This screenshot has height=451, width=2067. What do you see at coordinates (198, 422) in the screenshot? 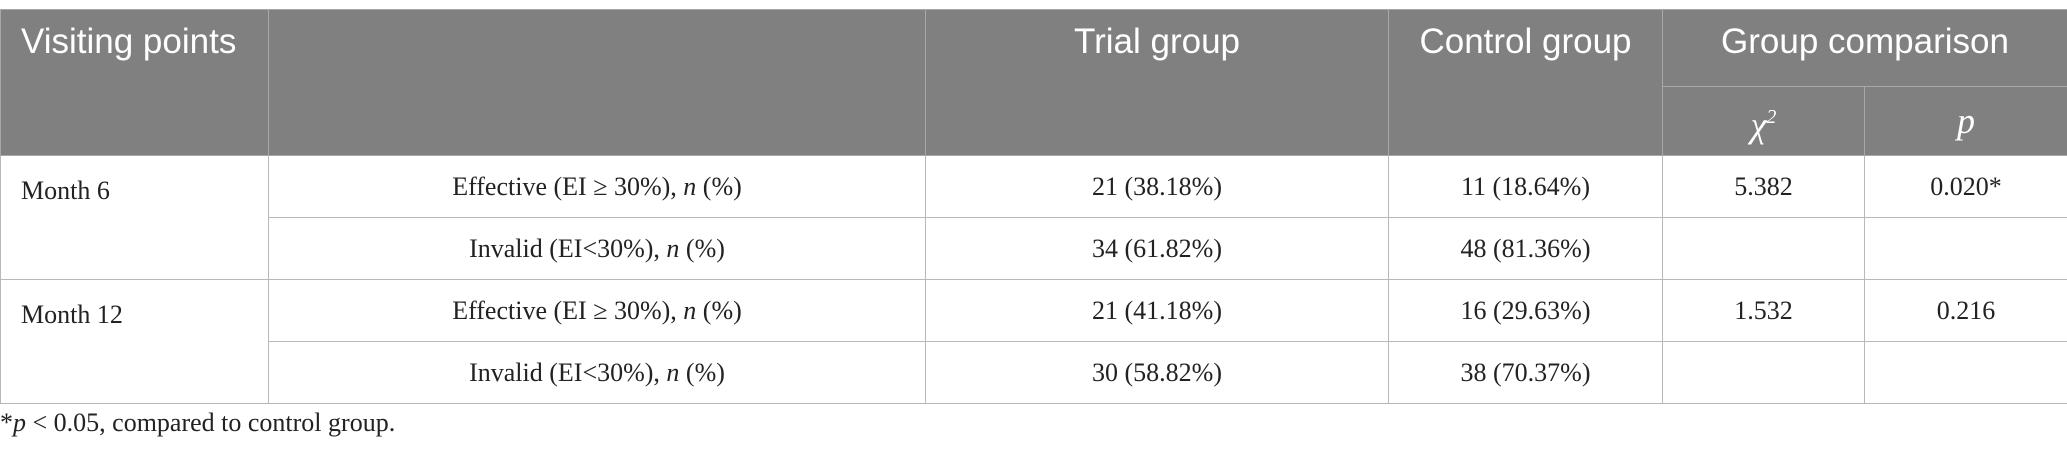
I see `table-footnote: *p < 0.05, compared to control group.` at bounding box center [198, 422].